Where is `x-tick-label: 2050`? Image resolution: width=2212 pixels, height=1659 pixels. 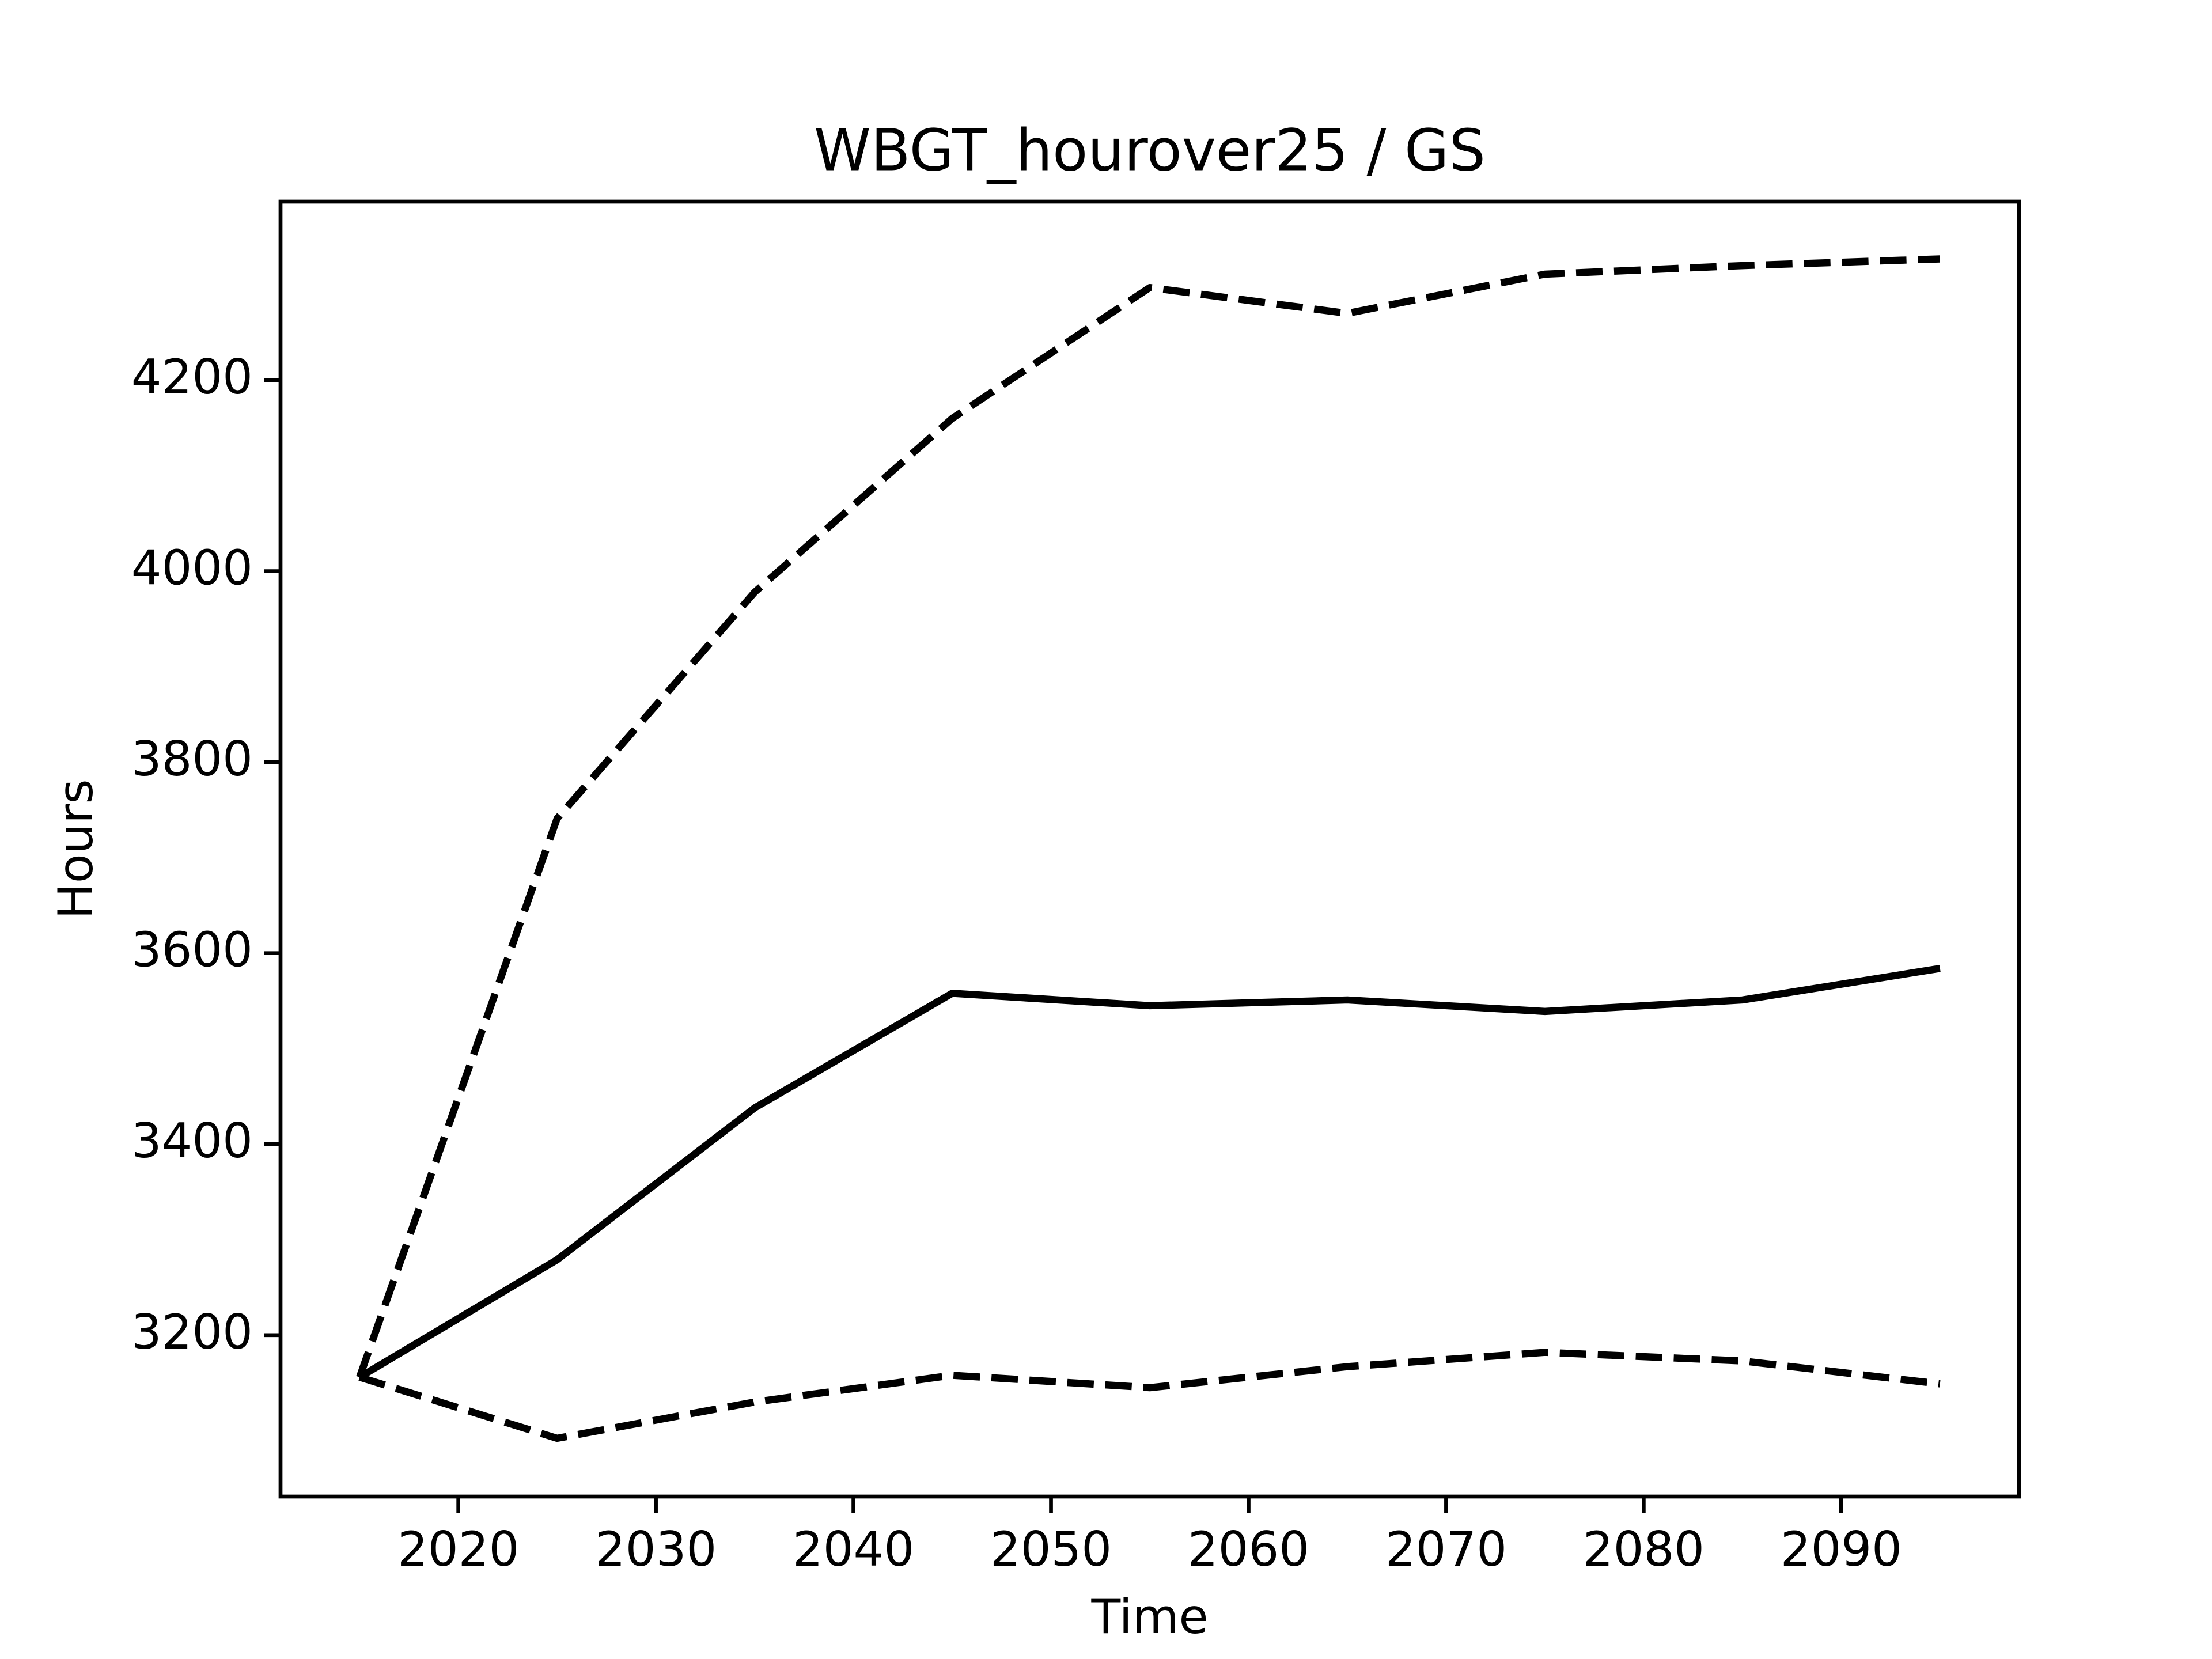 x-tick-label: 2050 is located at coordinates (1051, 1549).